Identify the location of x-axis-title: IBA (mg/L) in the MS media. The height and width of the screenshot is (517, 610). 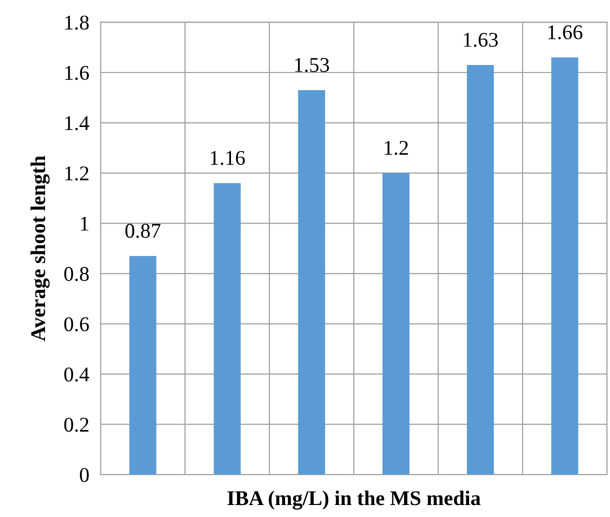
(354, 500).